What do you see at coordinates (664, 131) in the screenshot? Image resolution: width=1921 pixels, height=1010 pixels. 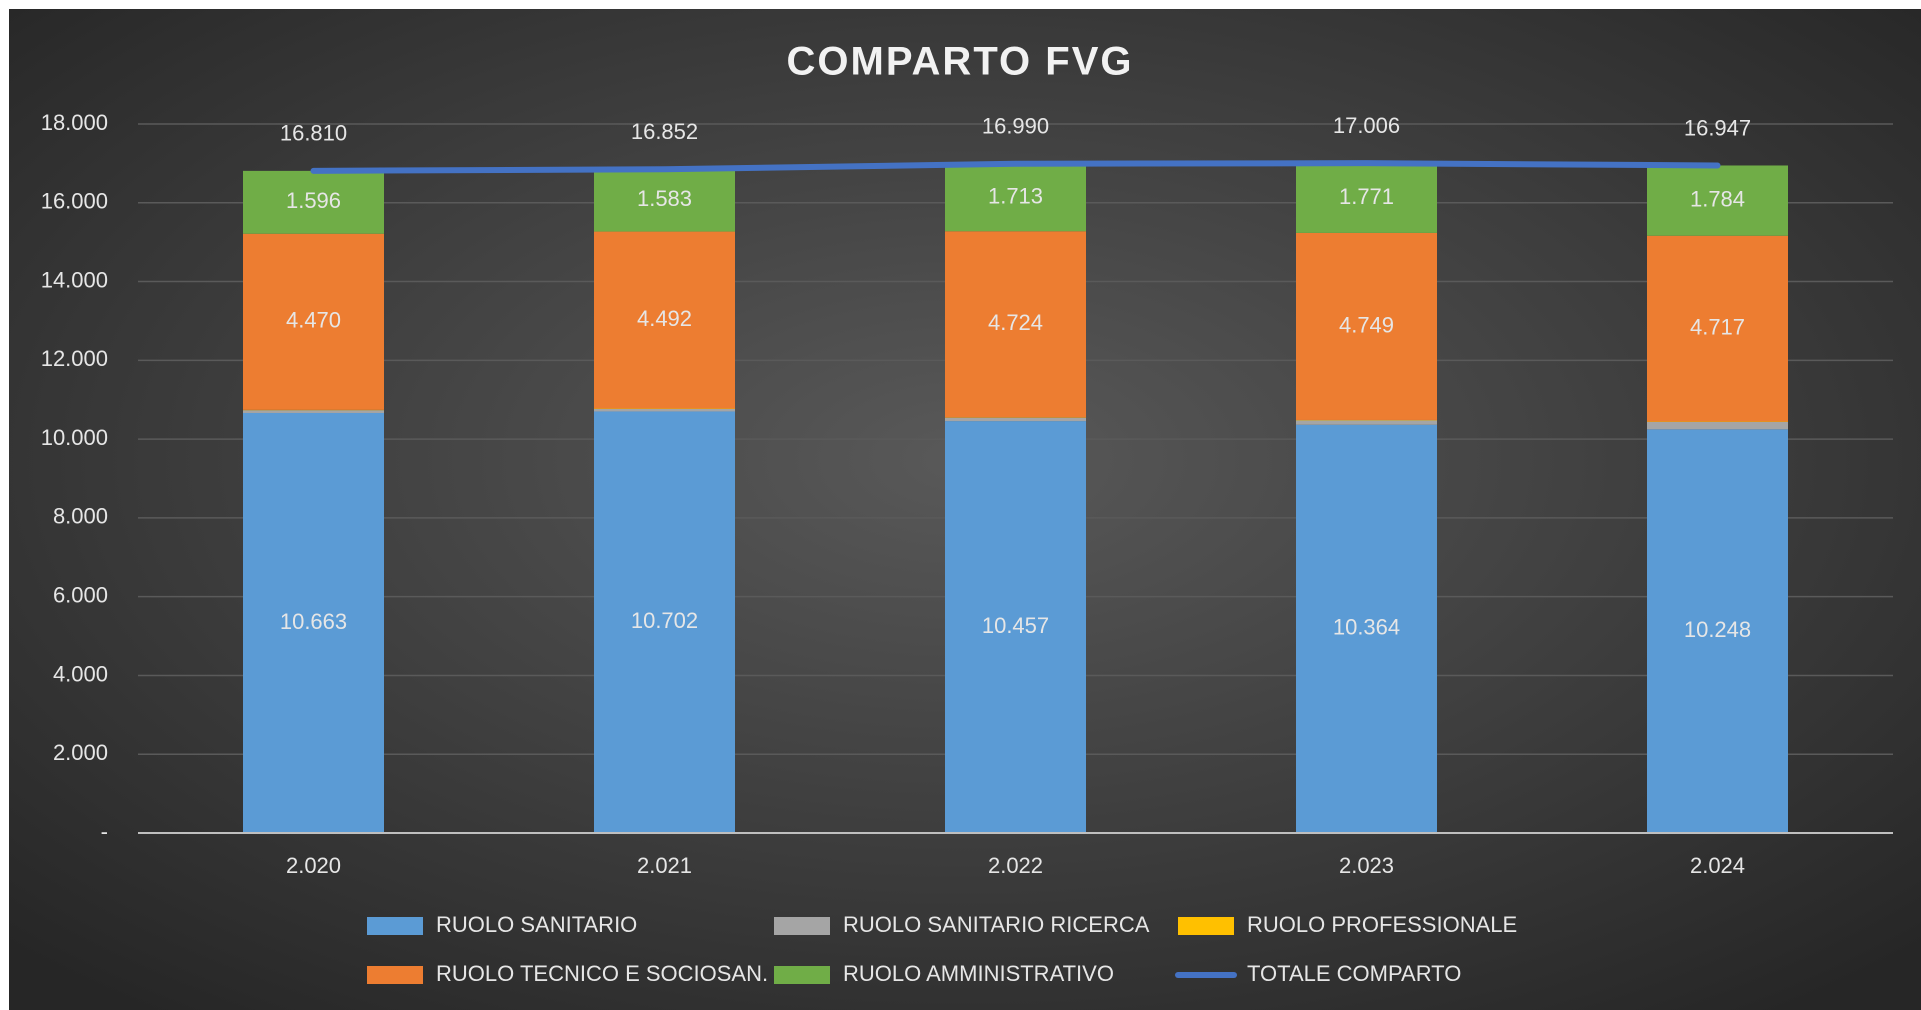 I see `data-label: 16.852` at bounding box center [664, 131].